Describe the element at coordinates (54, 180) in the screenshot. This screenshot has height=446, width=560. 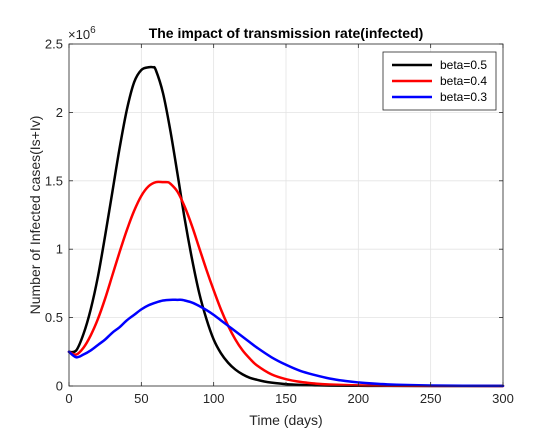
I see `y-tick-label: 1.5` at that location.